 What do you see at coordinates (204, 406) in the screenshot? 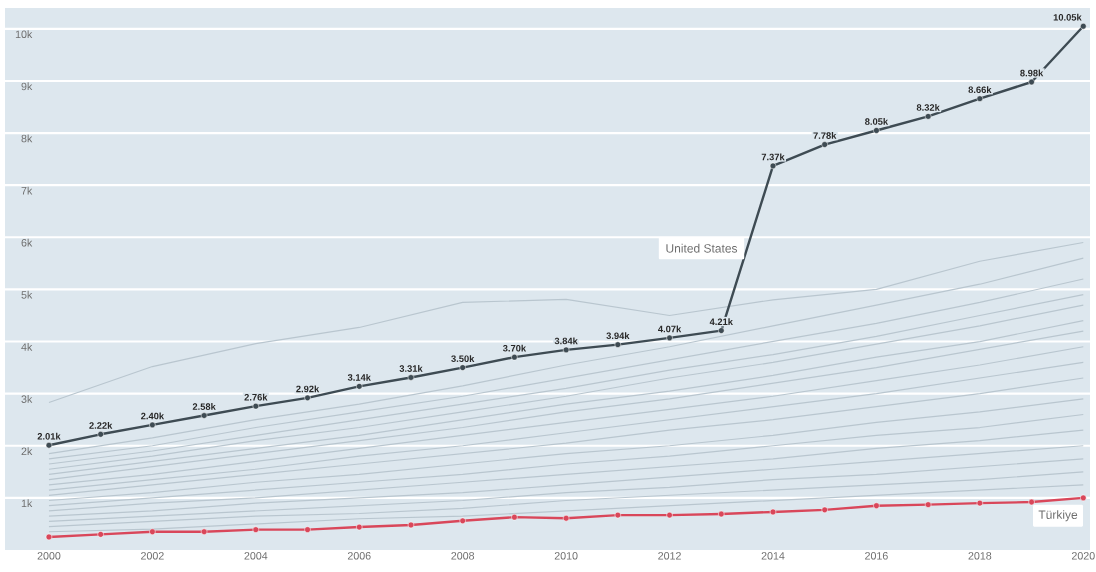
I see `data-label: 2.58k` at bounding box center [204, 406].